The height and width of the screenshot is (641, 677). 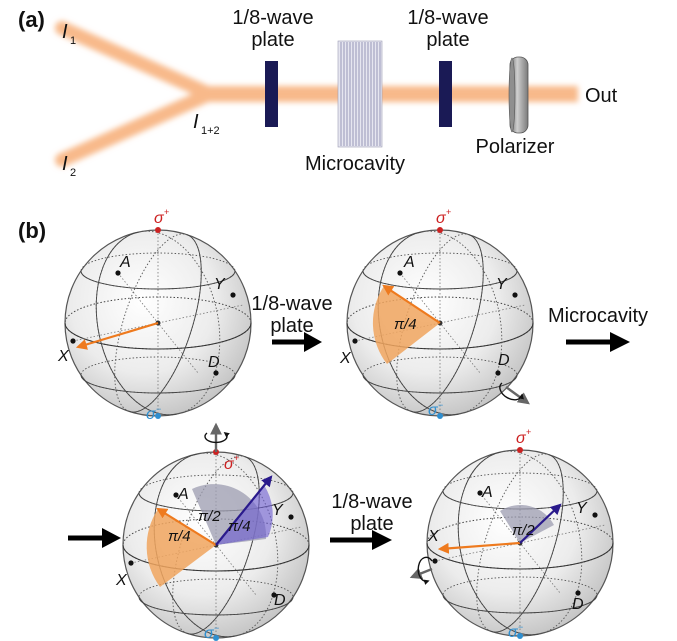 I want to click on panel-b-label: (b), so click(x=32, y=230).